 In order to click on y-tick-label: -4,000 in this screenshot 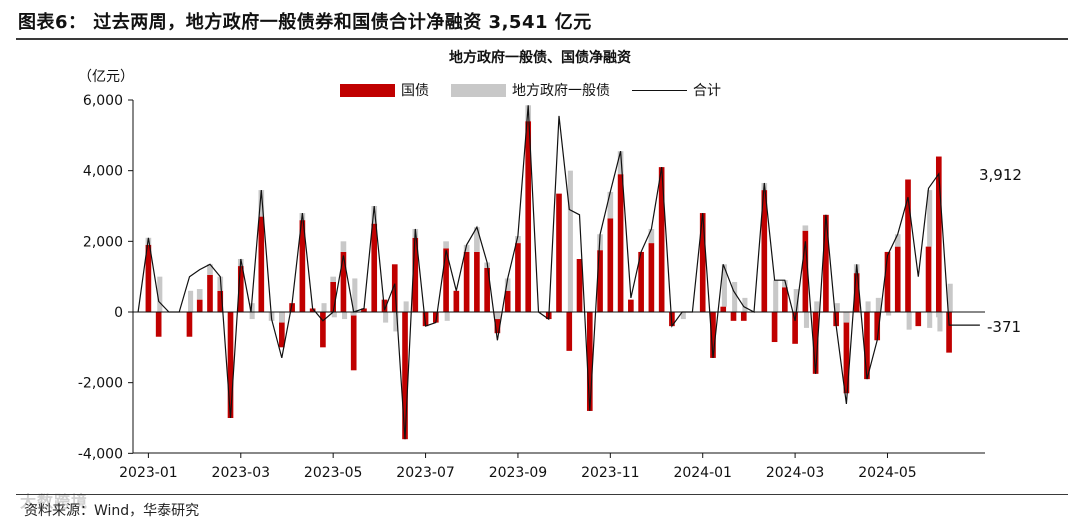, I will do `click(100, 454)`.